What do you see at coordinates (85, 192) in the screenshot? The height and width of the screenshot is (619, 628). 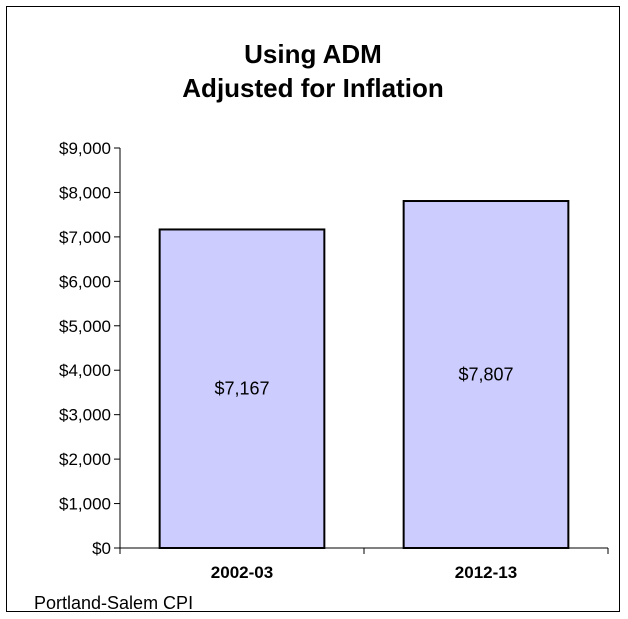 I see `y-tick-label: $8,000` at bounding box center [85, 192].